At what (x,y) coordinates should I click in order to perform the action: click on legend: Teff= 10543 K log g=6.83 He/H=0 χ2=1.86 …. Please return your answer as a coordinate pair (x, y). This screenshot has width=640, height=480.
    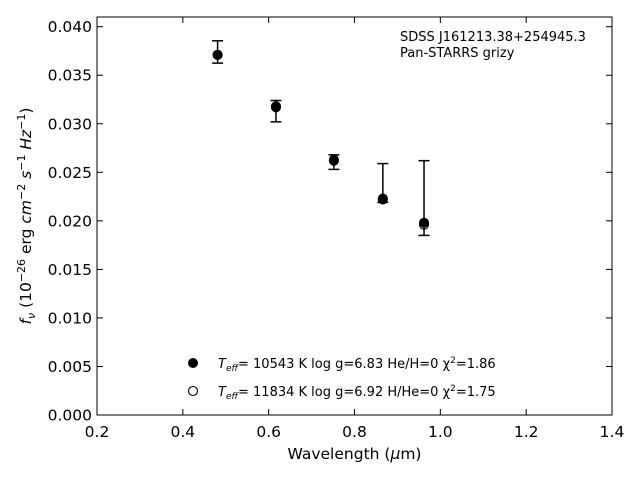
    Looking at the image, I should click on (341, 379).